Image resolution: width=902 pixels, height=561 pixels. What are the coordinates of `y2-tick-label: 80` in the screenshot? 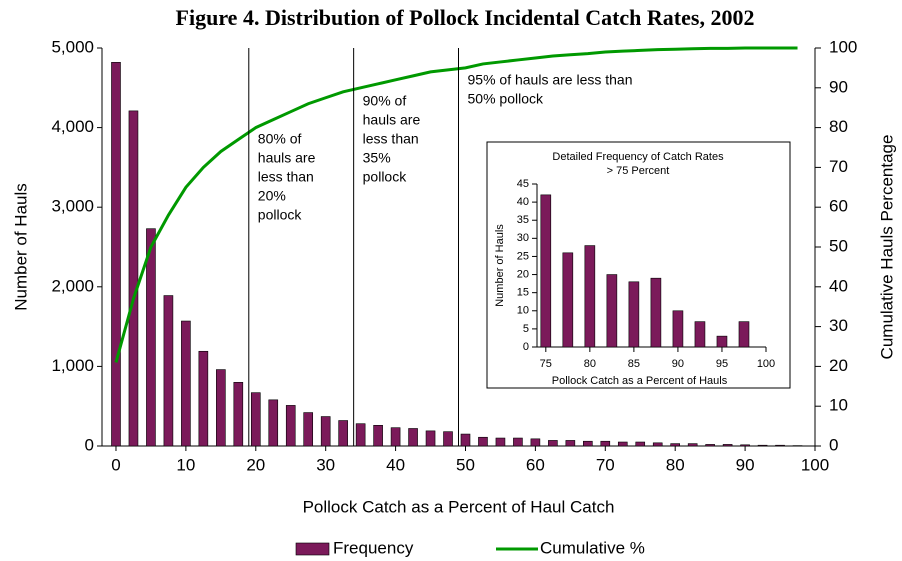 It's located at (838, 126).